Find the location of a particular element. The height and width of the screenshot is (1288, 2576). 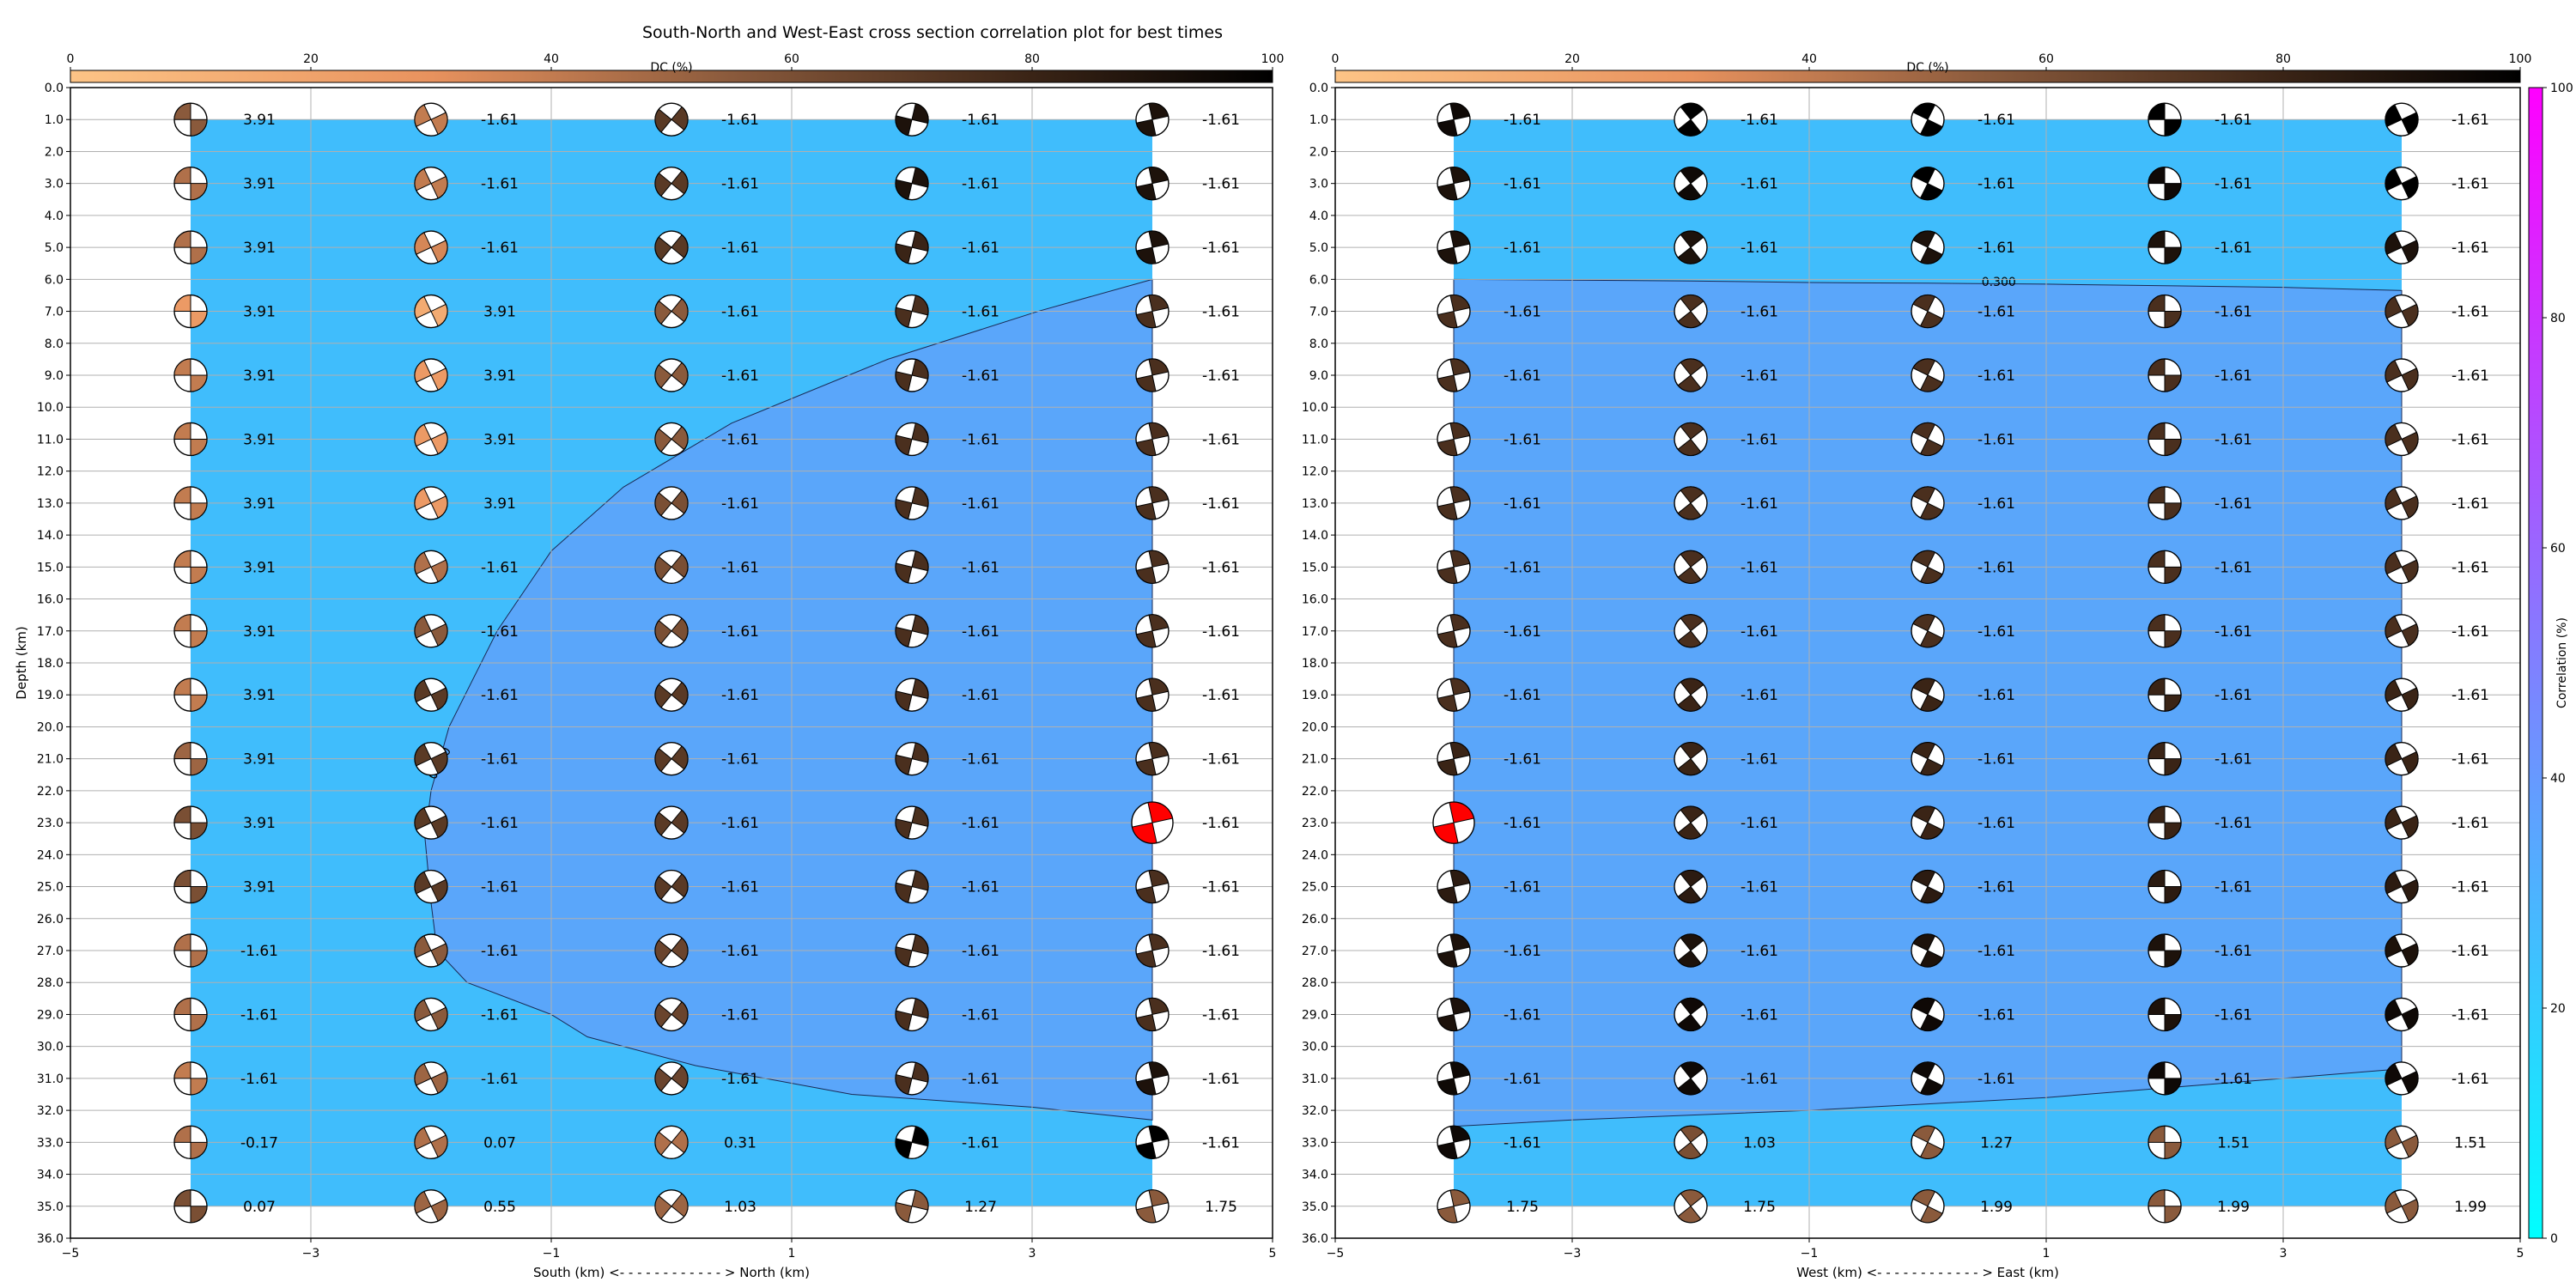

y-tick-label: 33.0 is located at coordinates (1315, 1143).